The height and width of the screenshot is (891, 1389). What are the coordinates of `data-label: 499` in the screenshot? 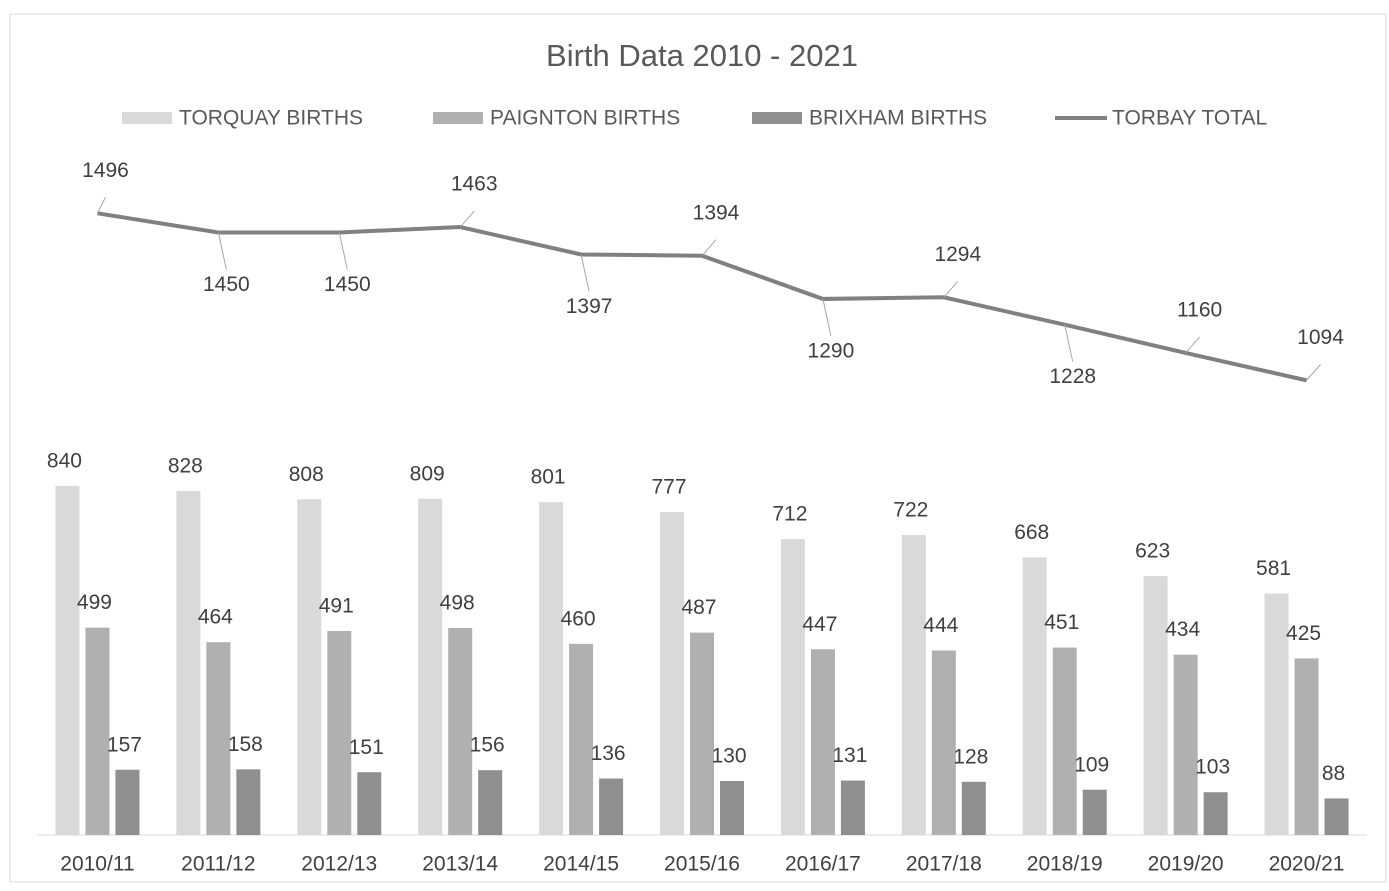 It's located at (94, 602).